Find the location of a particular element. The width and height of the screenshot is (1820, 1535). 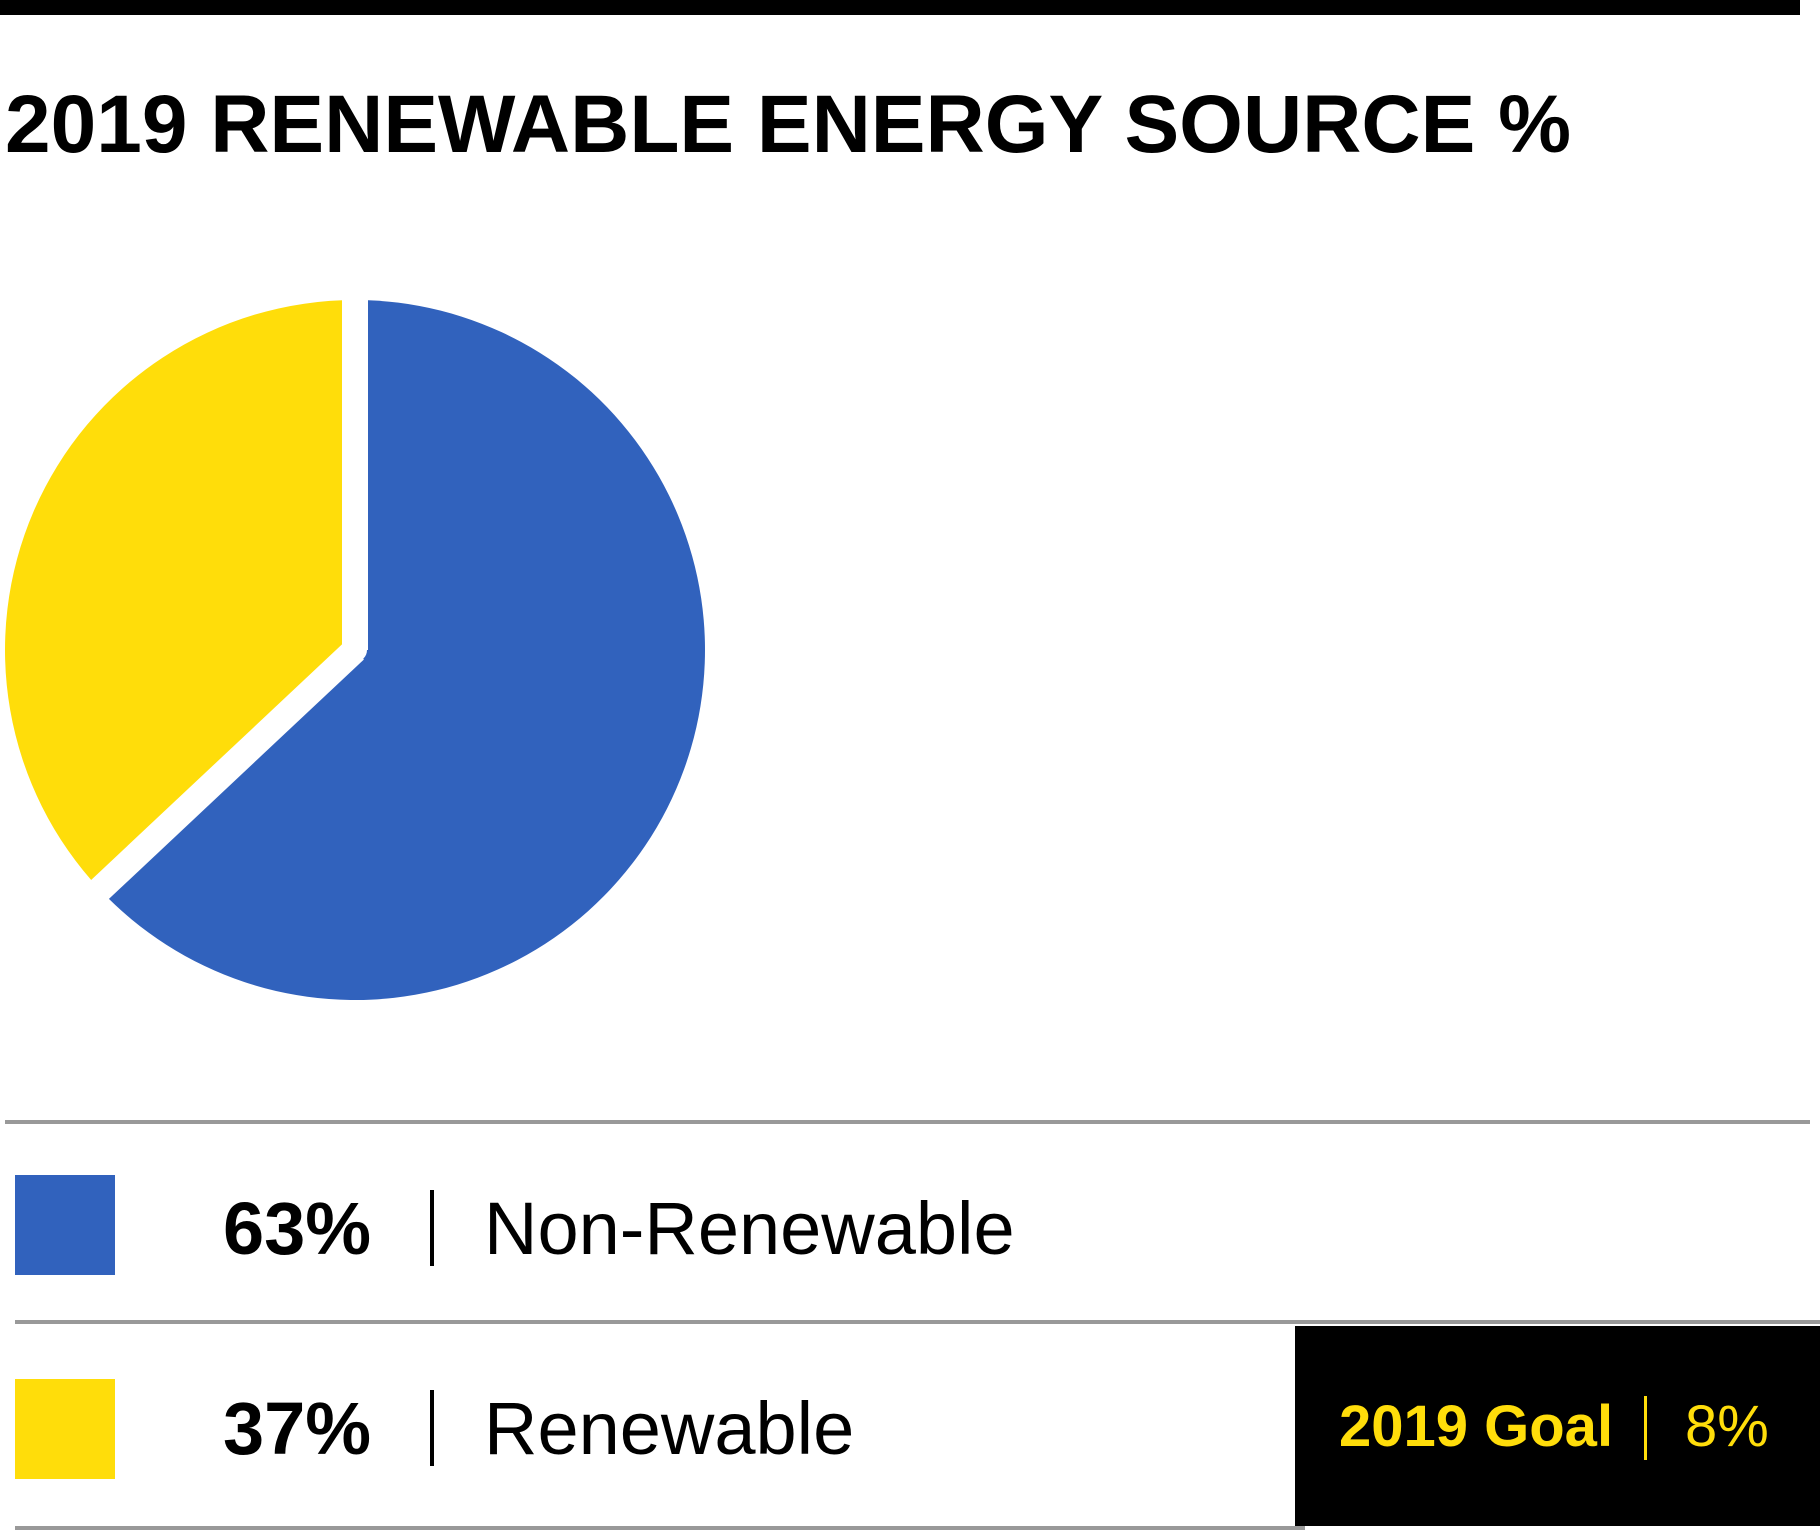

legend-swatch-renewable is located at coordinates (65, 1429).